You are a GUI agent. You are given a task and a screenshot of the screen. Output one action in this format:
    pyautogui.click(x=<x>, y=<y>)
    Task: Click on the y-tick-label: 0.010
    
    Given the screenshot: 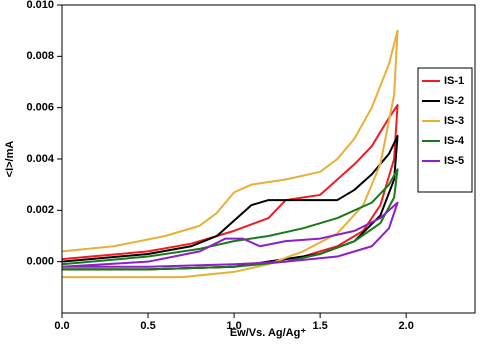 What is the action you would take?
    pyautogui.click(x=40, y=5)
    